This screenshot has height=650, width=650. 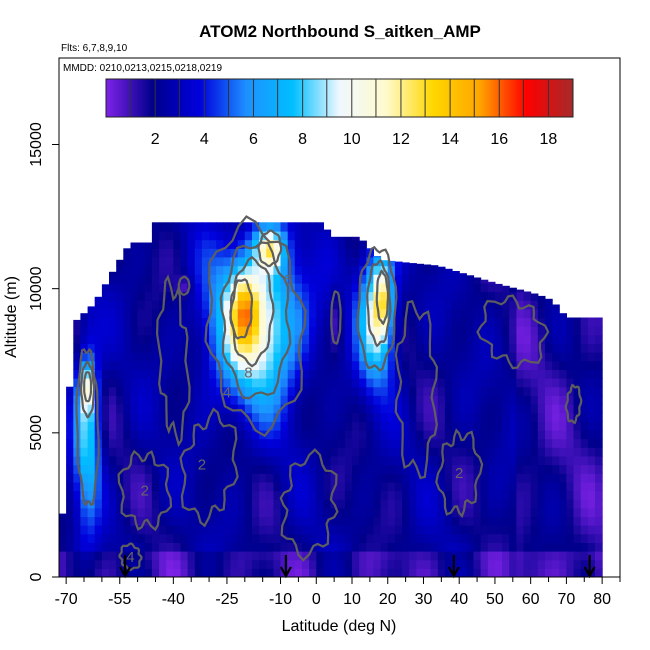 What do you see at coordinates (88, 387) in the screenshot?
I see `contour-line` at bounding box center [88, 387].